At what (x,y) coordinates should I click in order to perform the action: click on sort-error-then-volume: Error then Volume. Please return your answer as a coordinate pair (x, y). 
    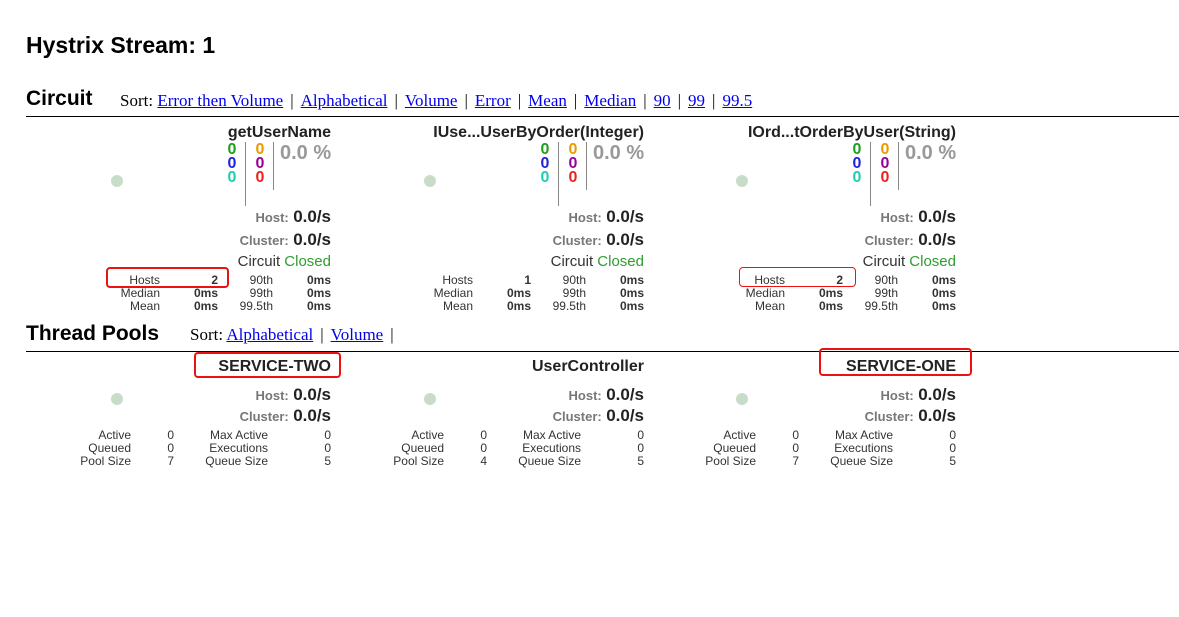
    Looking at the image, I should click on (220, 100).